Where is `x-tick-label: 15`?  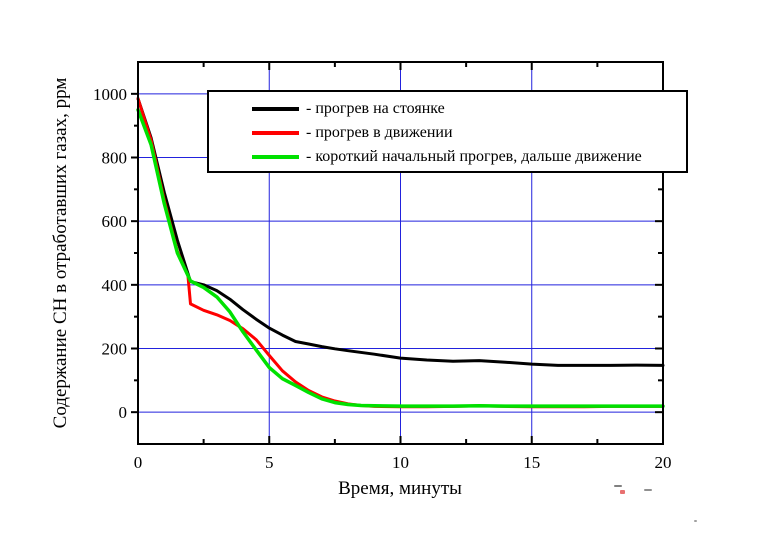 x-tick-label: 15 is located at coordinates (531, 462).